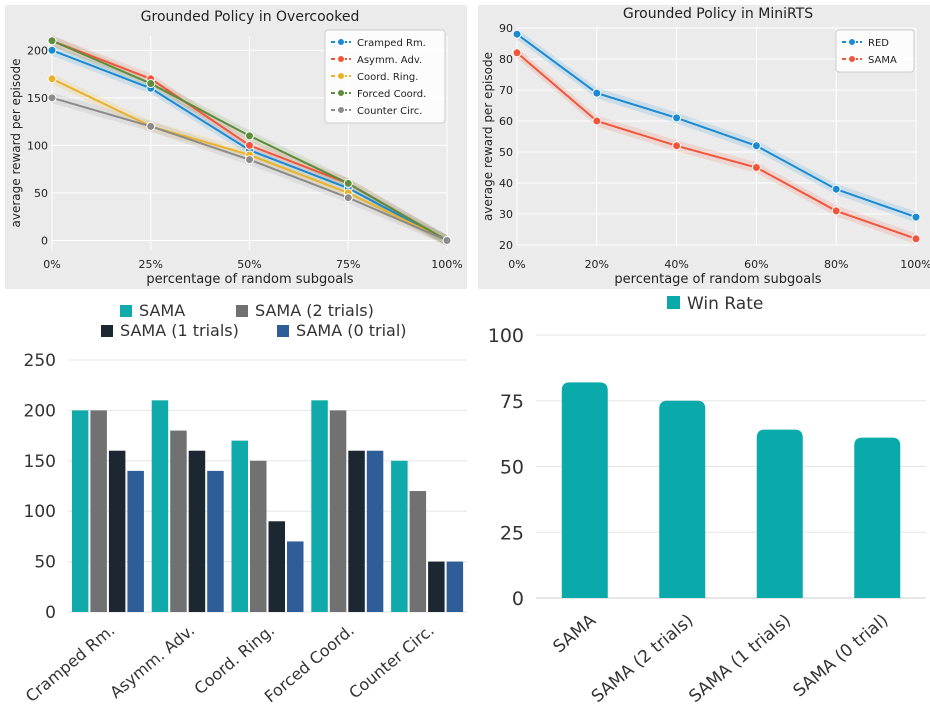 This screenshot has width=930, height=725. What do you see at coordinates (575, 633) in the screenshot?
I see `x-tick-label: SAMA` at bounding box center [575, 633].